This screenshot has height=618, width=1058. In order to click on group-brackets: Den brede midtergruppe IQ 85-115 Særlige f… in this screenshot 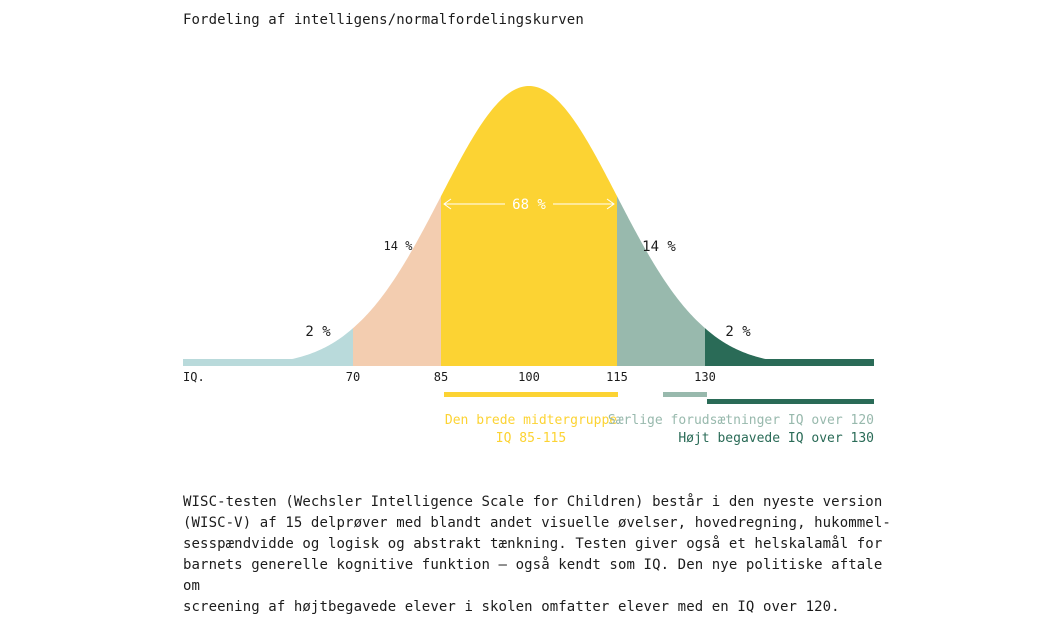, I will do `click(659, 419)`.